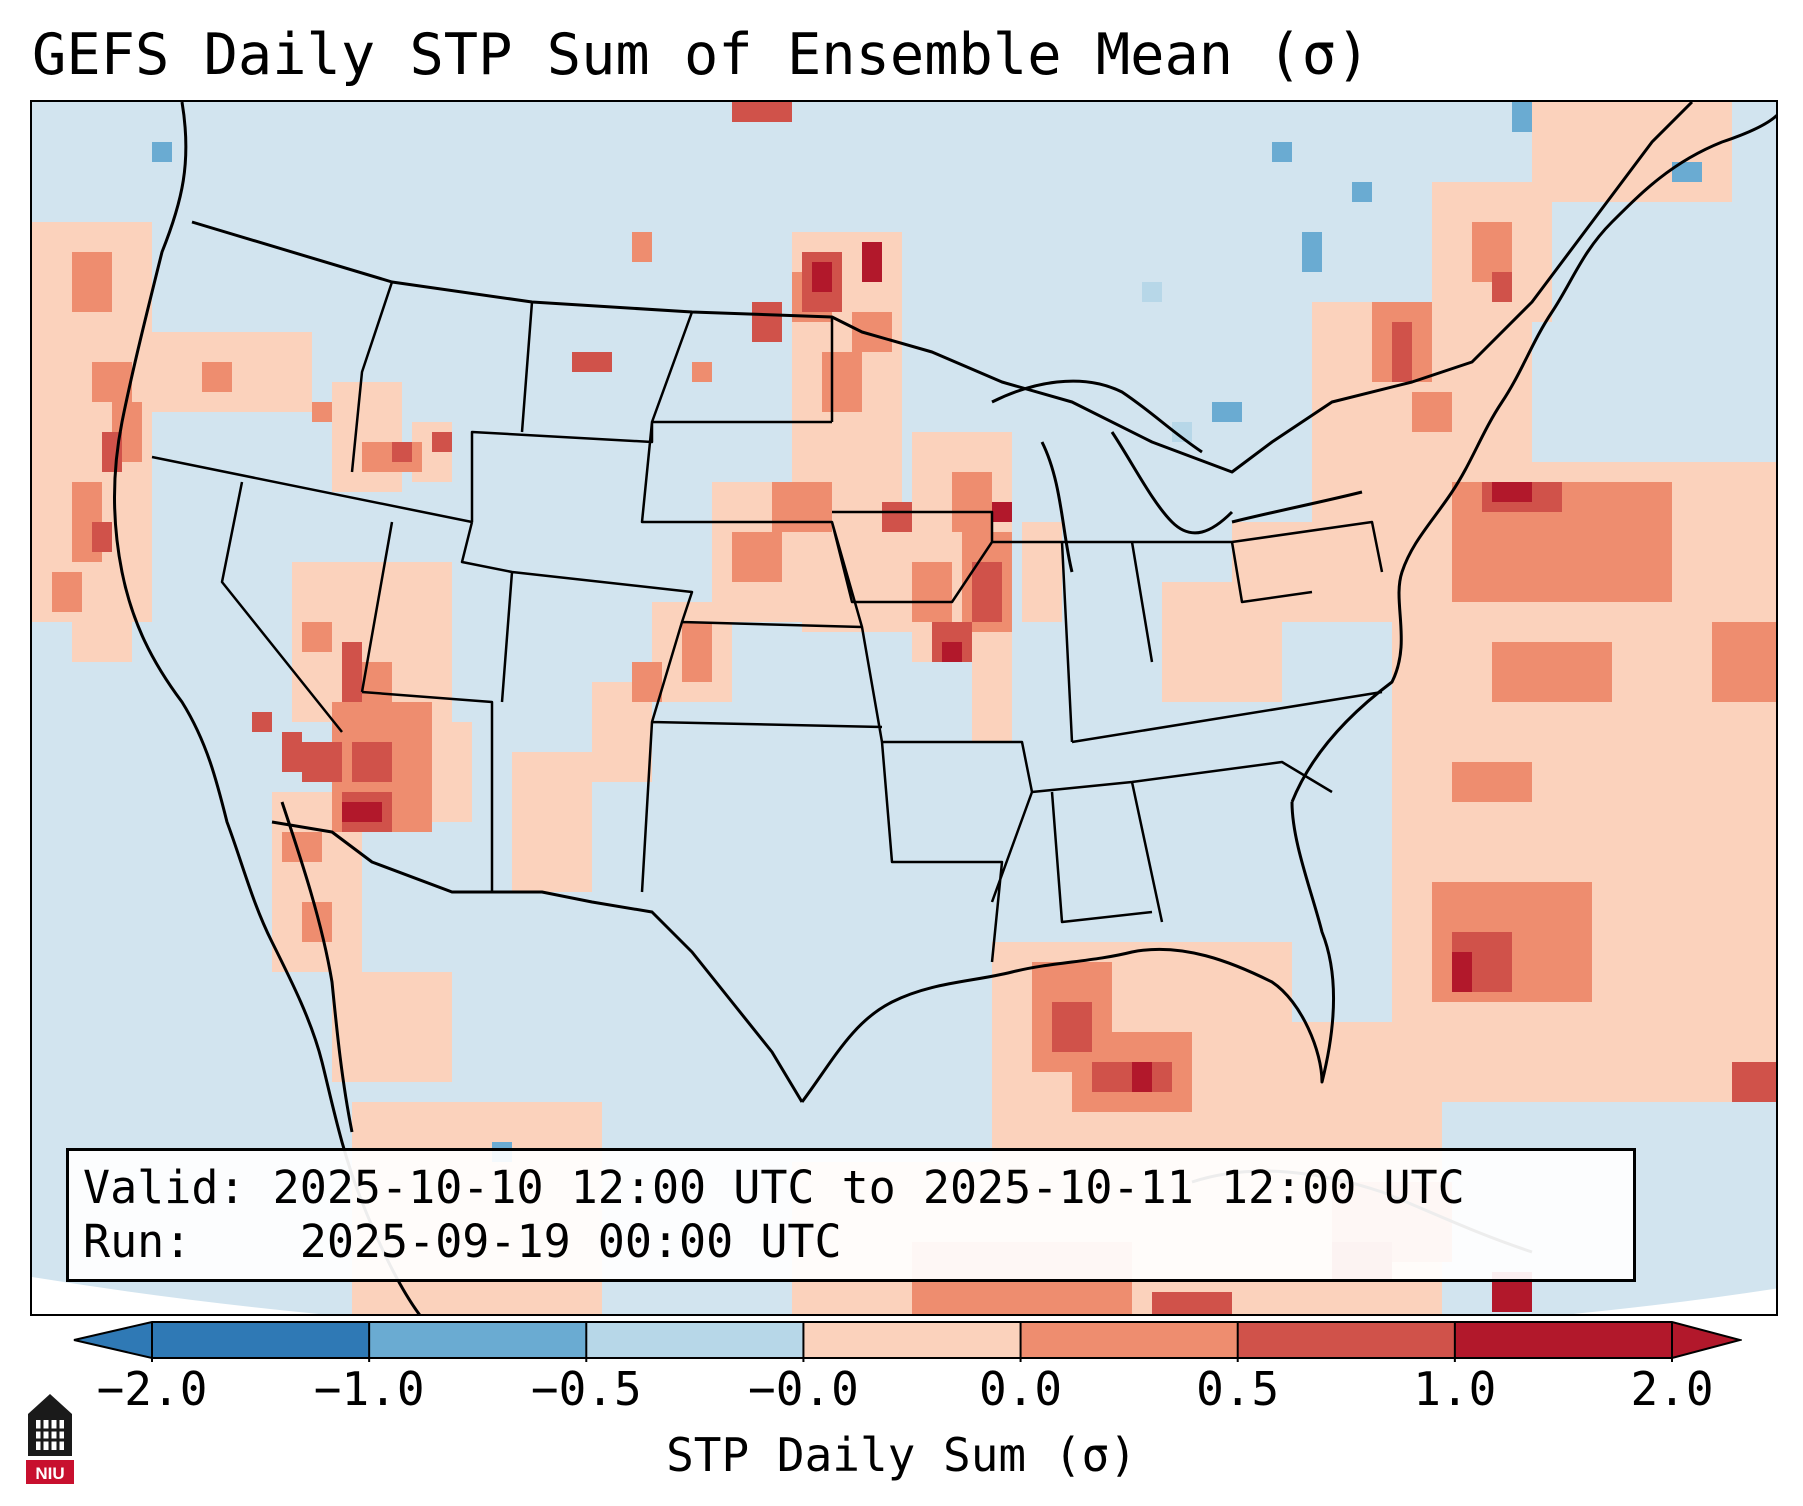  What do you see at coordinates (1706, 1340) in the screenshot?
I see `colorbar-extend-high` at bounding box center [1706, 1340].